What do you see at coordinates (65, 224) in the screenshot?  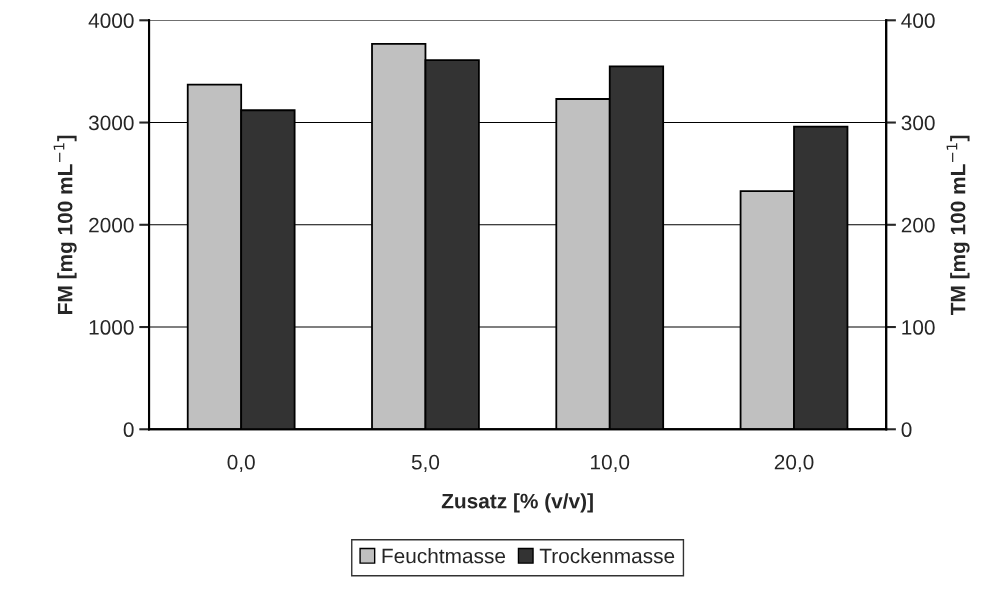 I see `y-axis-title: FM [mg 100 mL$^{−1}$]` at bounding box center [65, 224].